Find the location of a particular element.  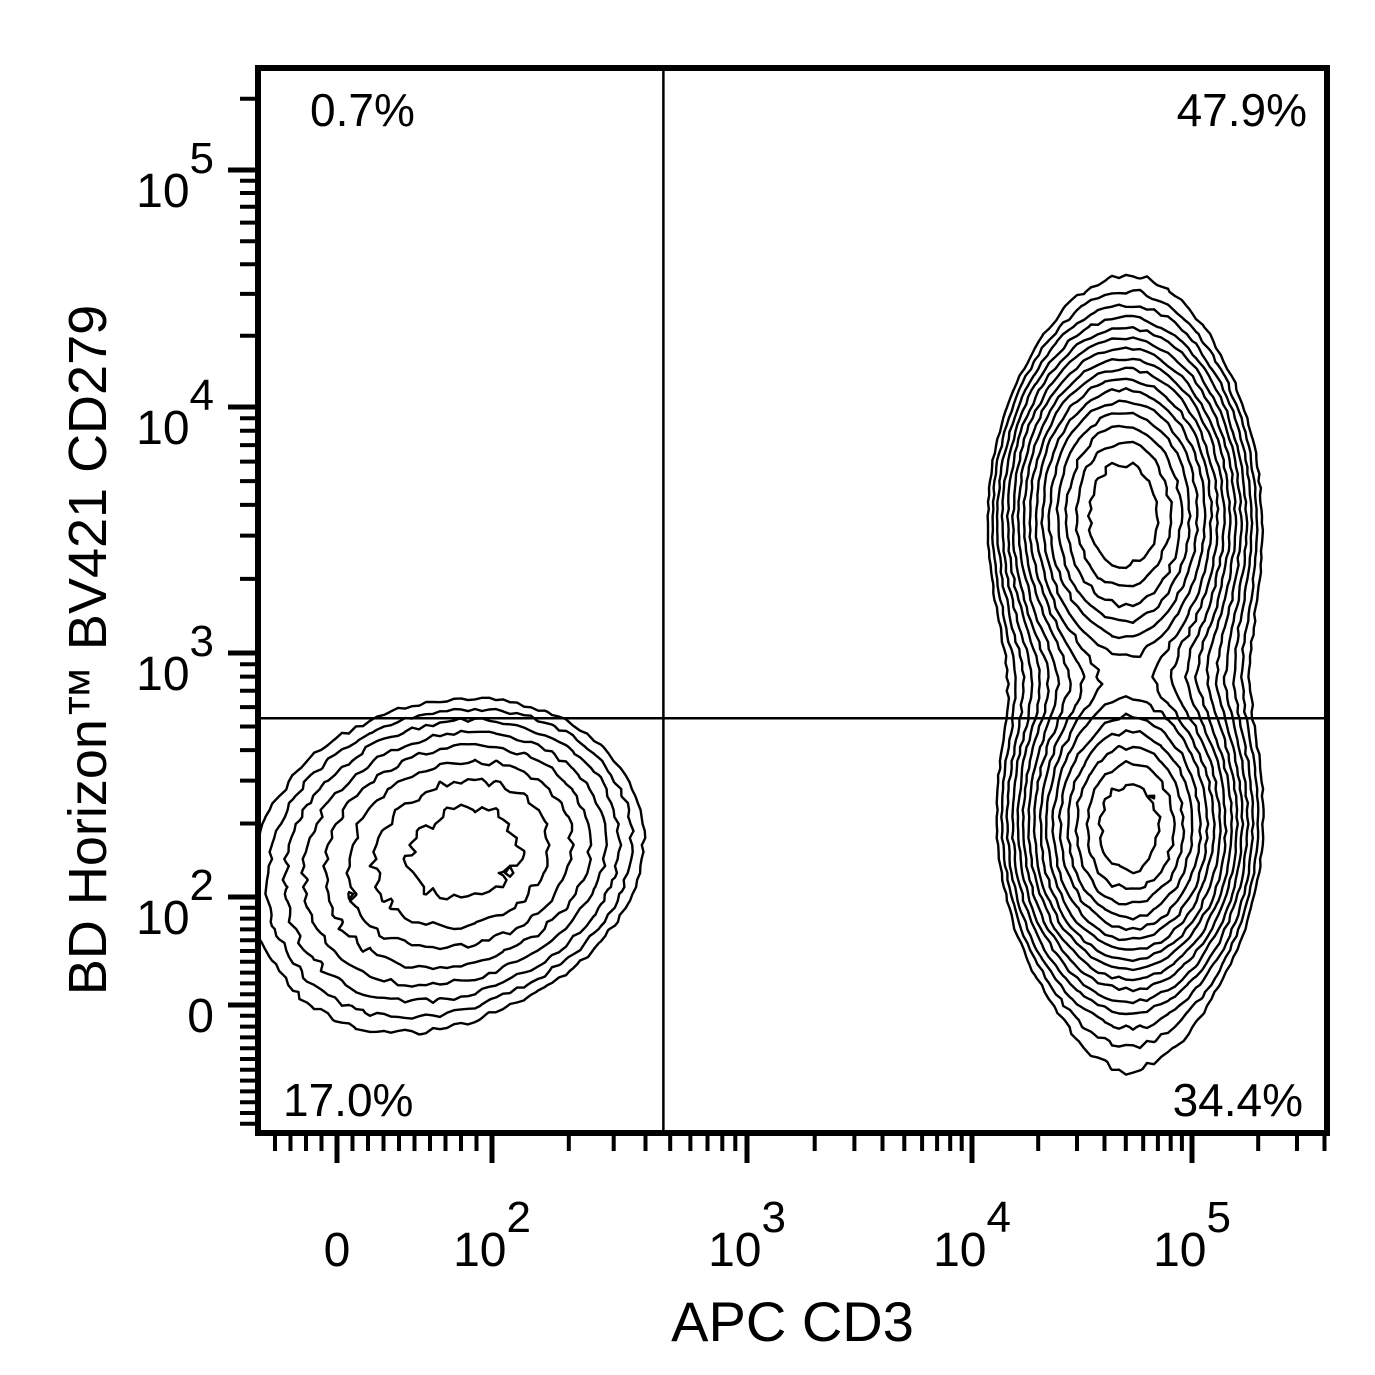

y-tick-label-3: 10⁴ is located at coordinates (175, 413).